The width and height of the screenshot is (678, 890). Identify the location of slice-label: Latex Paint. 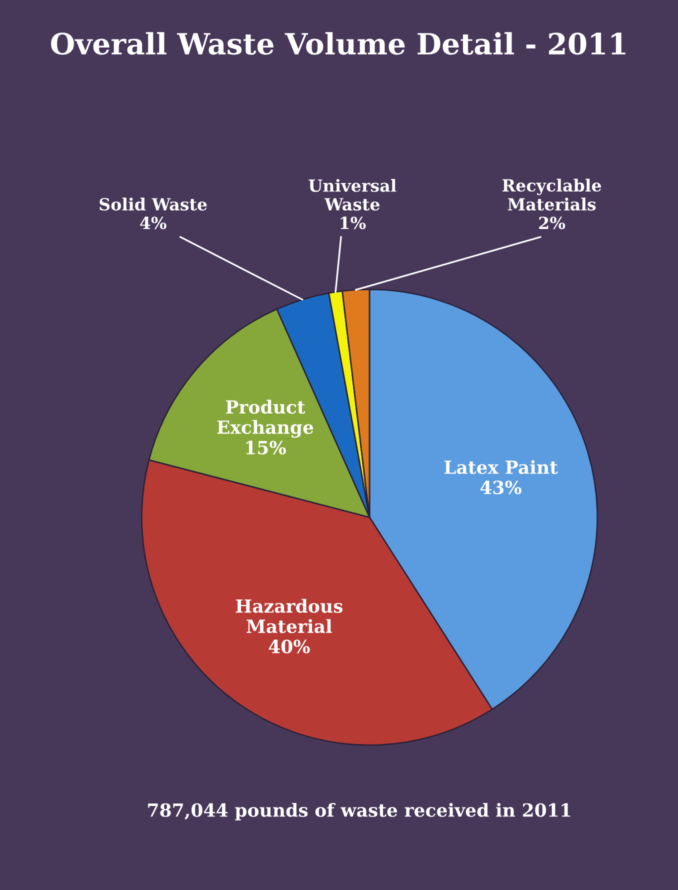
(501, 467).